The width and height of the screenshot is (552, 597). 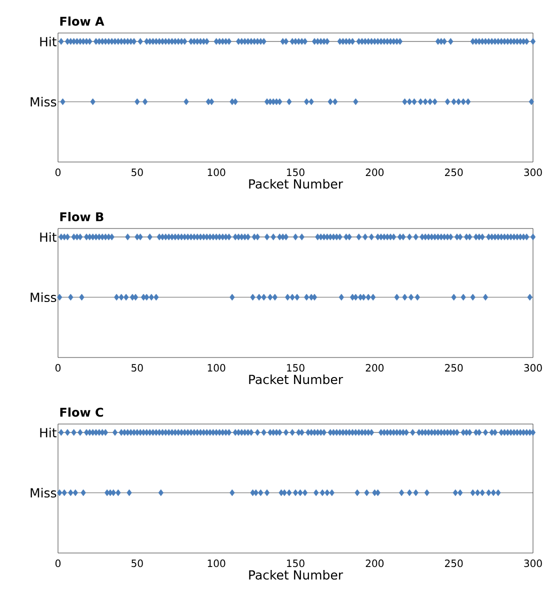 I want to click on chart-title: Flow C, so click(x=82, y=412).